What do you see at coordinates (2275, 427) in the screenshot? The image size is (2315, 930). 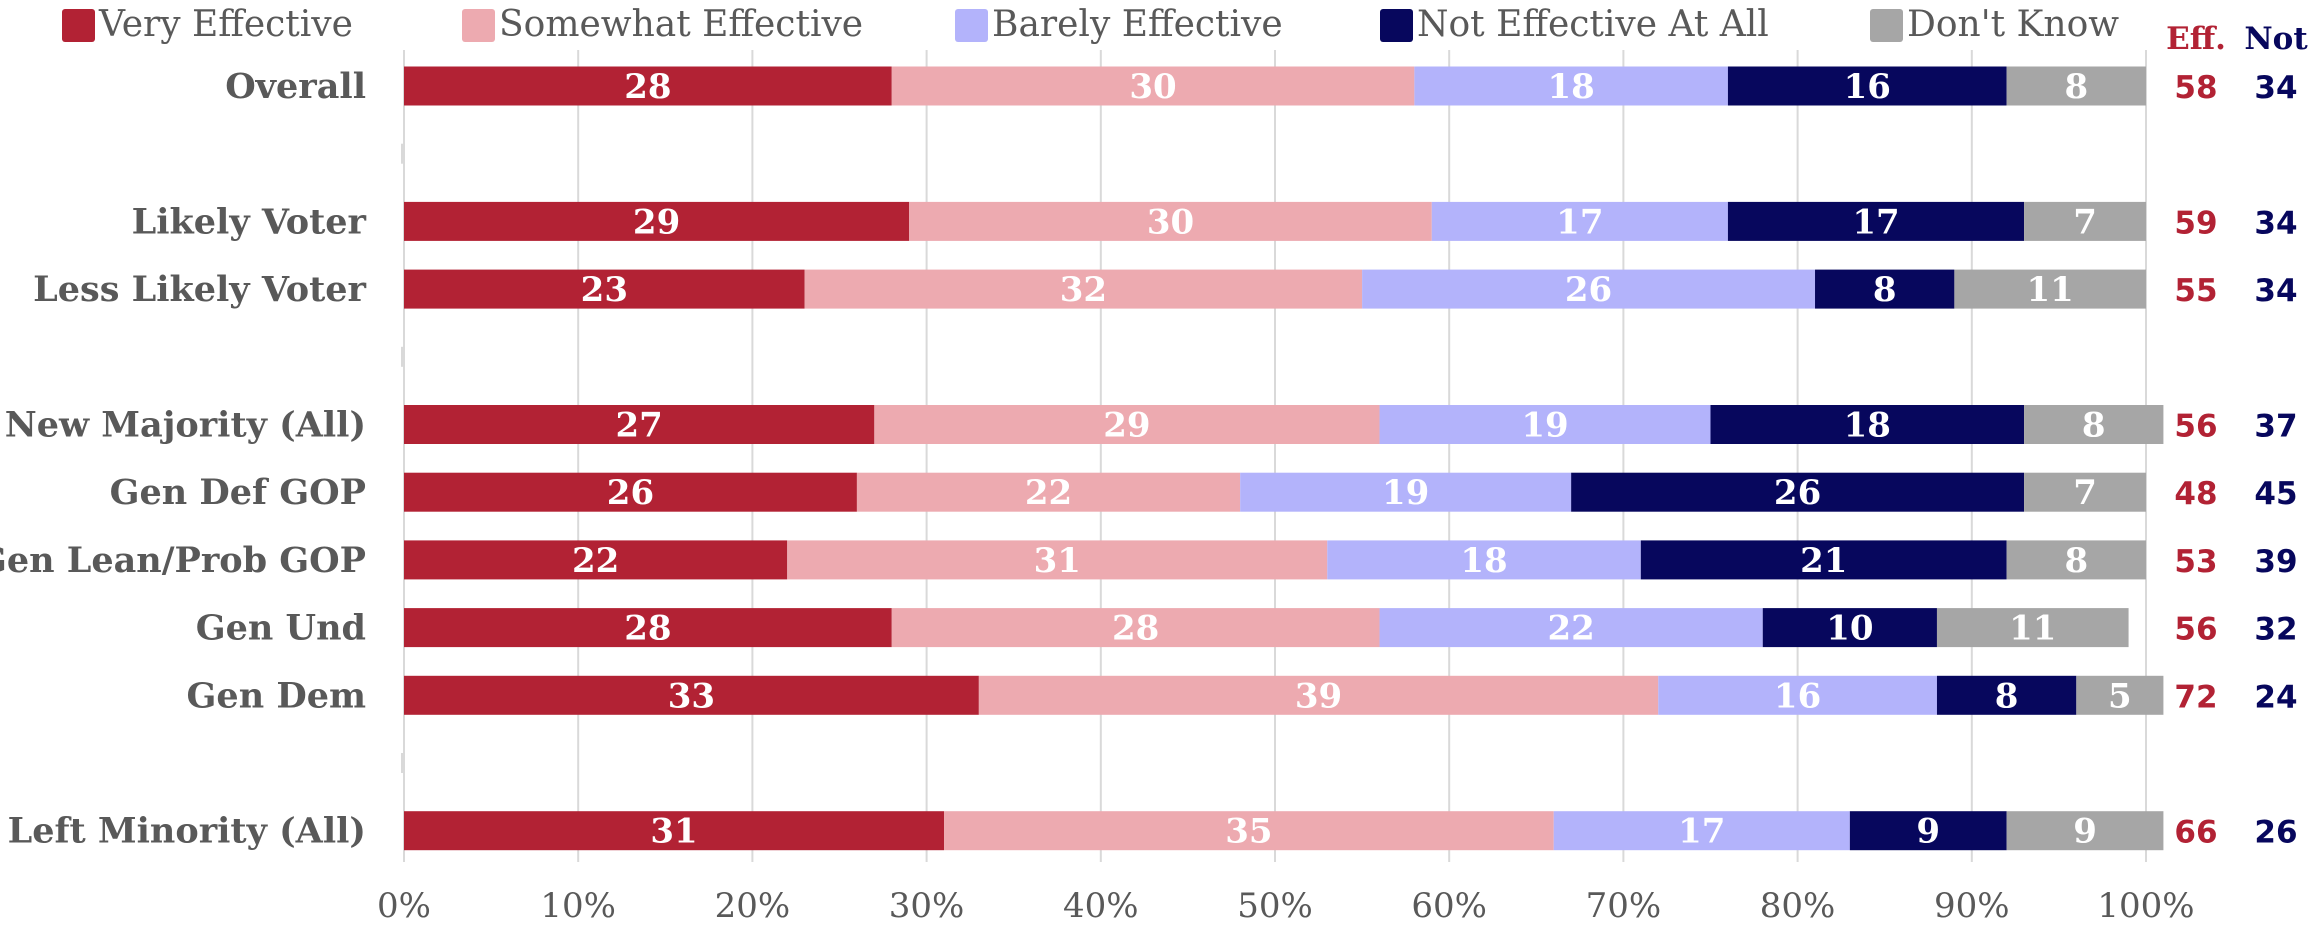 I see `side-column-value: 37` at bounding box center [2275, 427].